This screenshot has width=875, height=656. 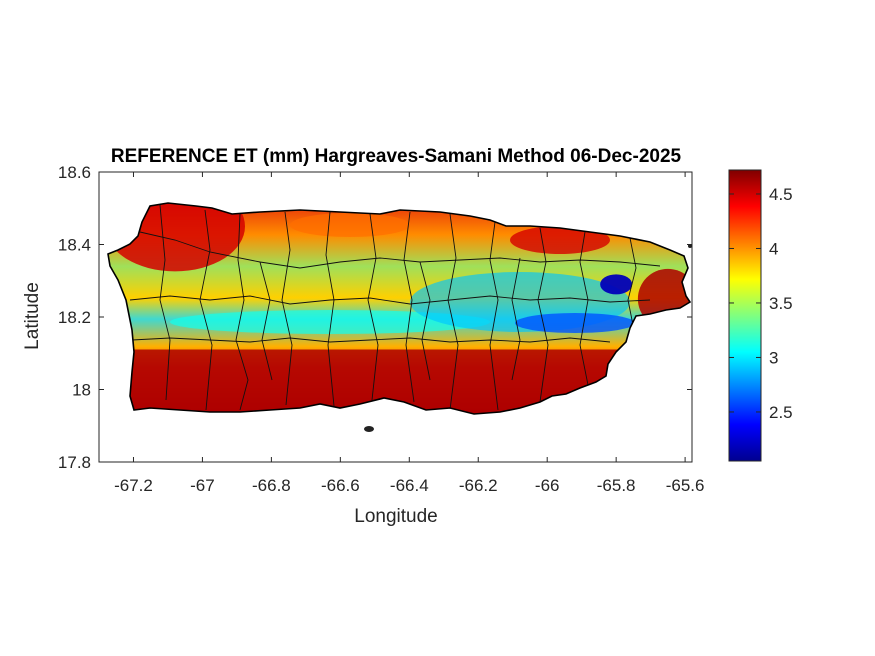 What do you see at coordinates (202, 485) in the screenshot?
I see `x-tick-label: -67` at bounding box center [202, 485].